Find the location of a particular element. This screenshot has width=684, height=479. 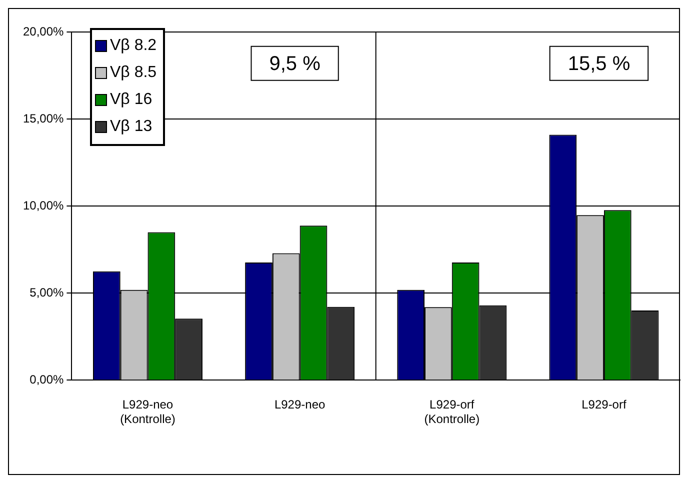

legend-label: Vβ 13 is located at coordinates (131, 127).